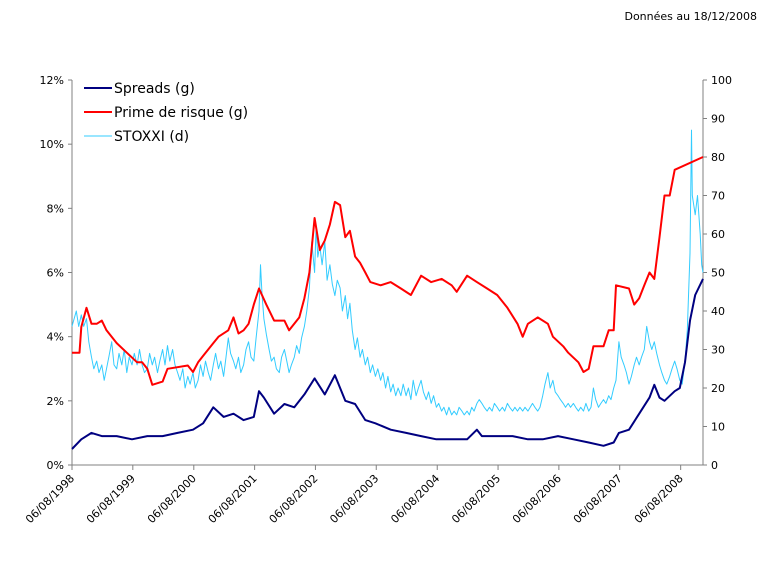 The image size is (769, 568). Describe the element at coordinates (111, 499) in the screenshot. I see `x-tick-label: 06/08/1999` at that location.